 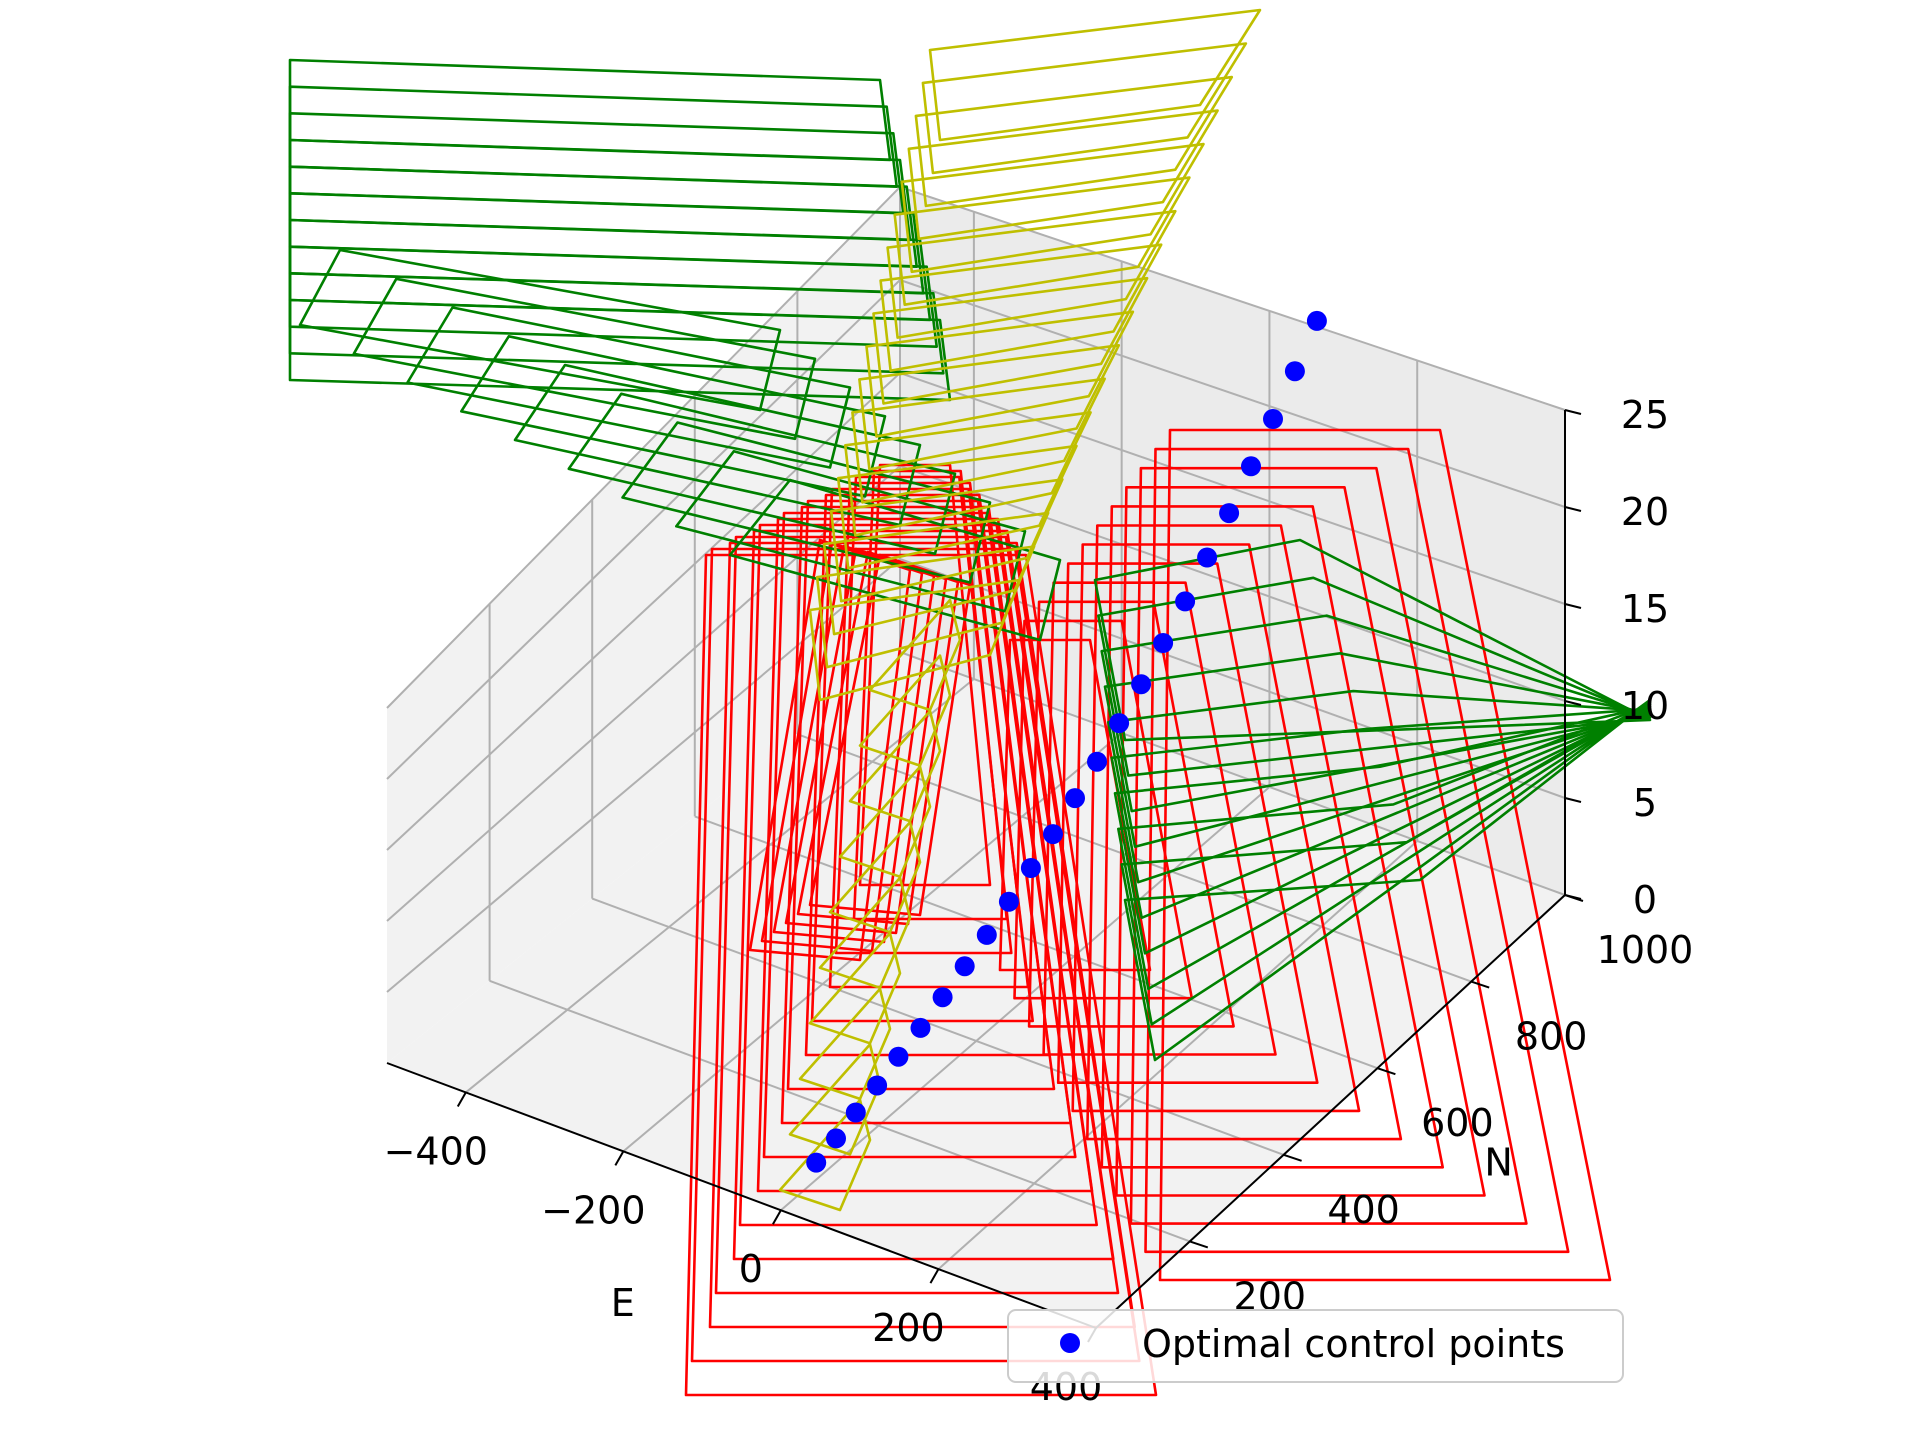 I want to click on u-axis-tick-label: 20, so click(x=1645, y=512).